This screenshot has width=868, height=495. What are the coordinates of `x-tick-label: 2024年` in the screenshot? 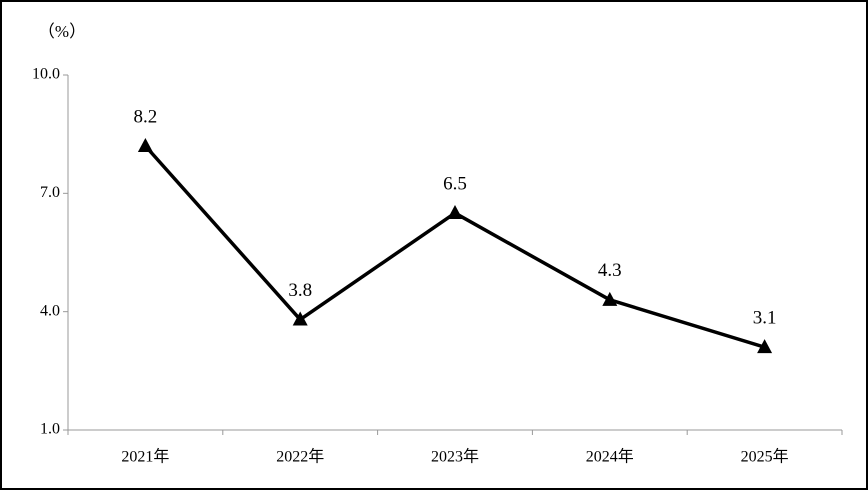 It's located at (610, 457).